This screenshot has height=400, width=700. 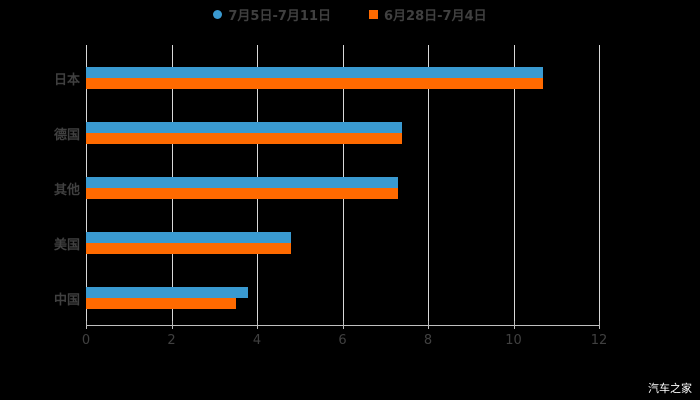 I want to click on tick-label: 4, so click(x=257, y=340).